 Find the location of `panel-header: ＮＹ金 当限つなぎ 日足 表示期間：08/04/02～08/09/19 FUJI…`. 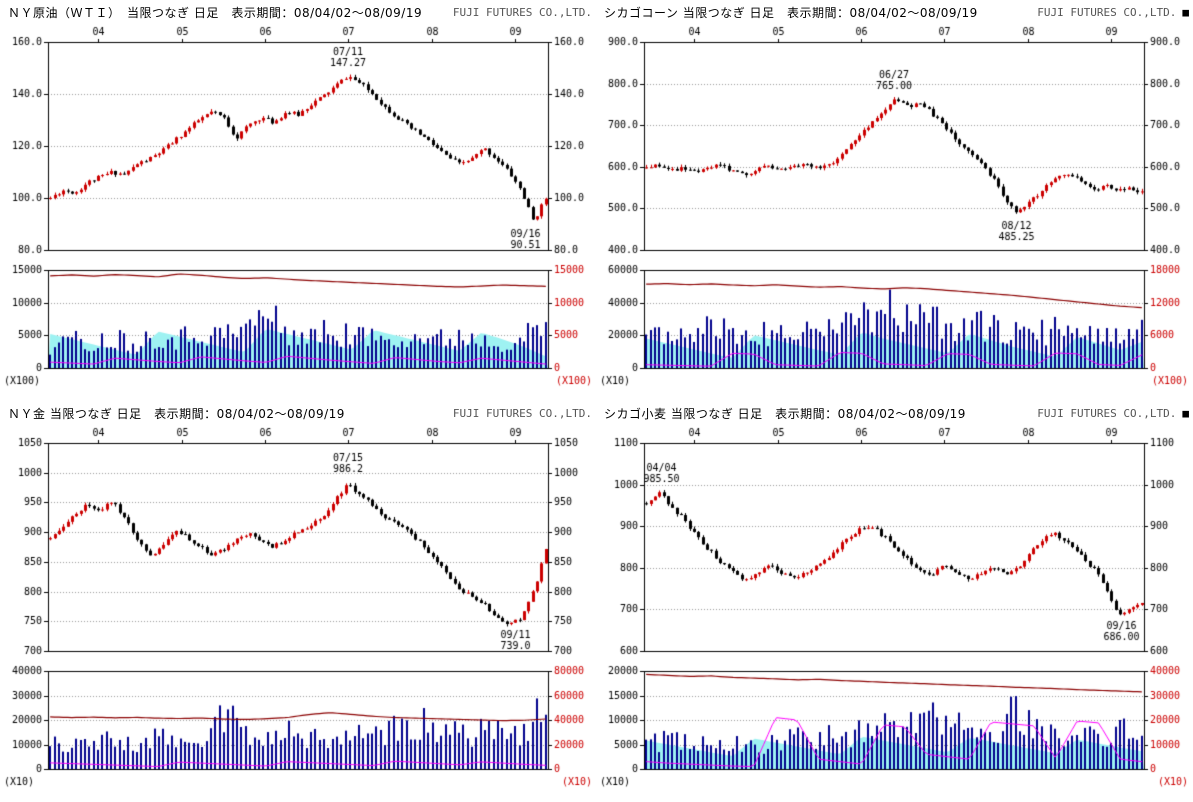

panel-header: ＮＹ金 当限つなぎ 日足 表示期間：08/04/02～08/09/19 FUJI… is located at coordinates (299, 413).